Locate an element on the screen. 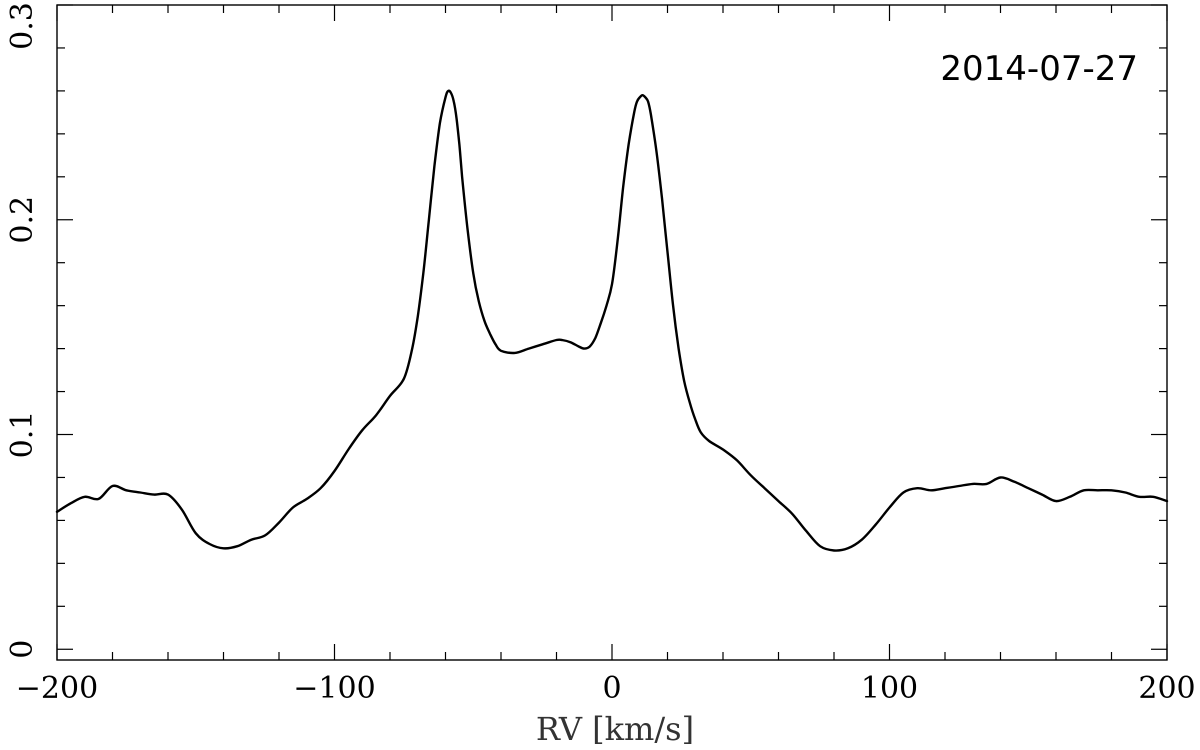 This screenshot has height=750, width=1200. x-tick-label: 100 is located at coordinates (889, 688).